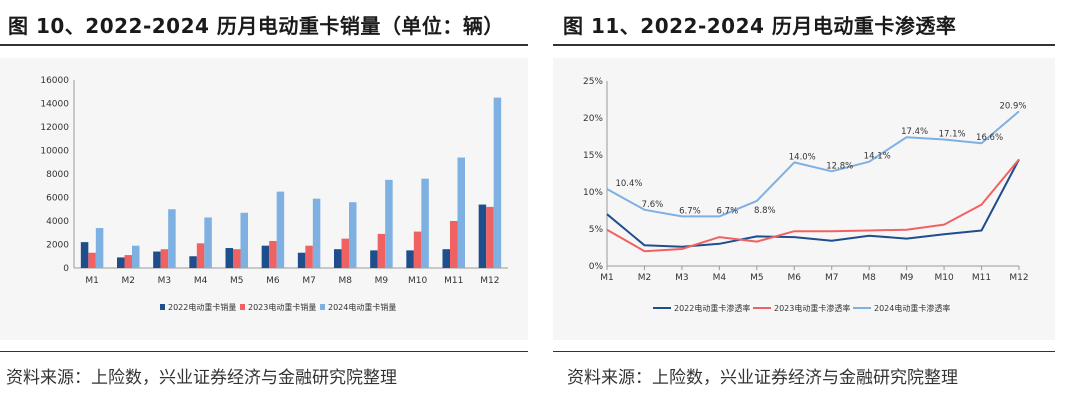 The image size is (1080, 401). What do you see at coordinates (202, 307) in the screenshot?
I see `legend-label: 2022电动重卡销量` at bounding box center [202, 307].